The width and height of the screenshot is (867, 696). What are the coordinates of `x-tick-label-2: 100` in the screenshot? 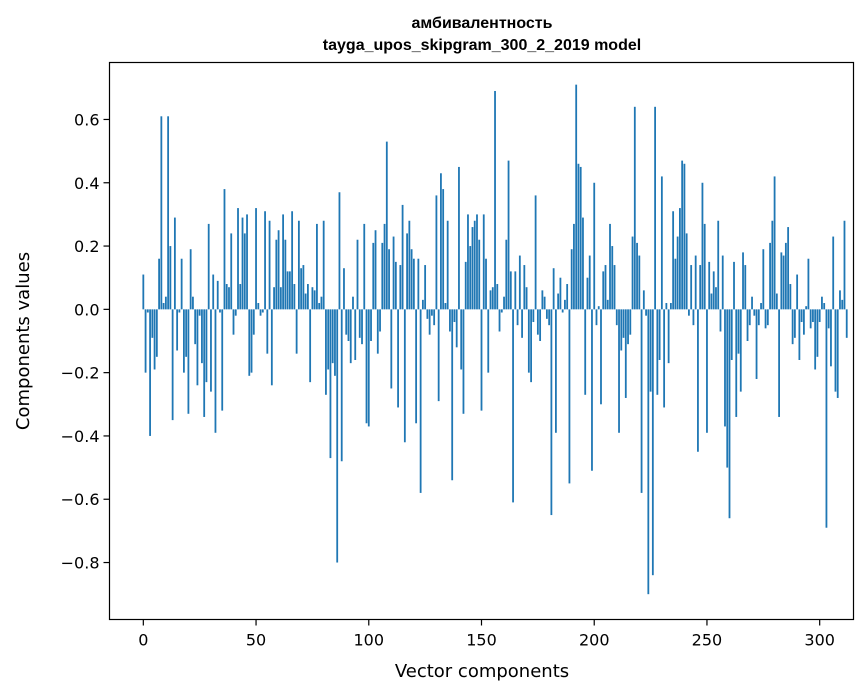 It's located at (368, 640).